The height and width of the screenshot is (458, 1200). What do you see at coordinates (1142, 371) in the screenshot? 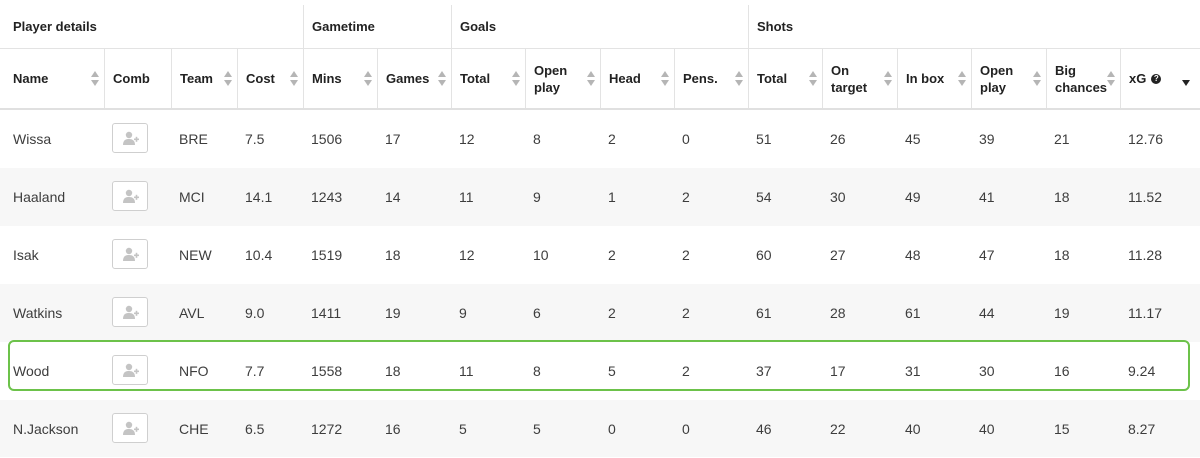
I see `cell-xg: 9.24` at bounding box center [1142, 371].